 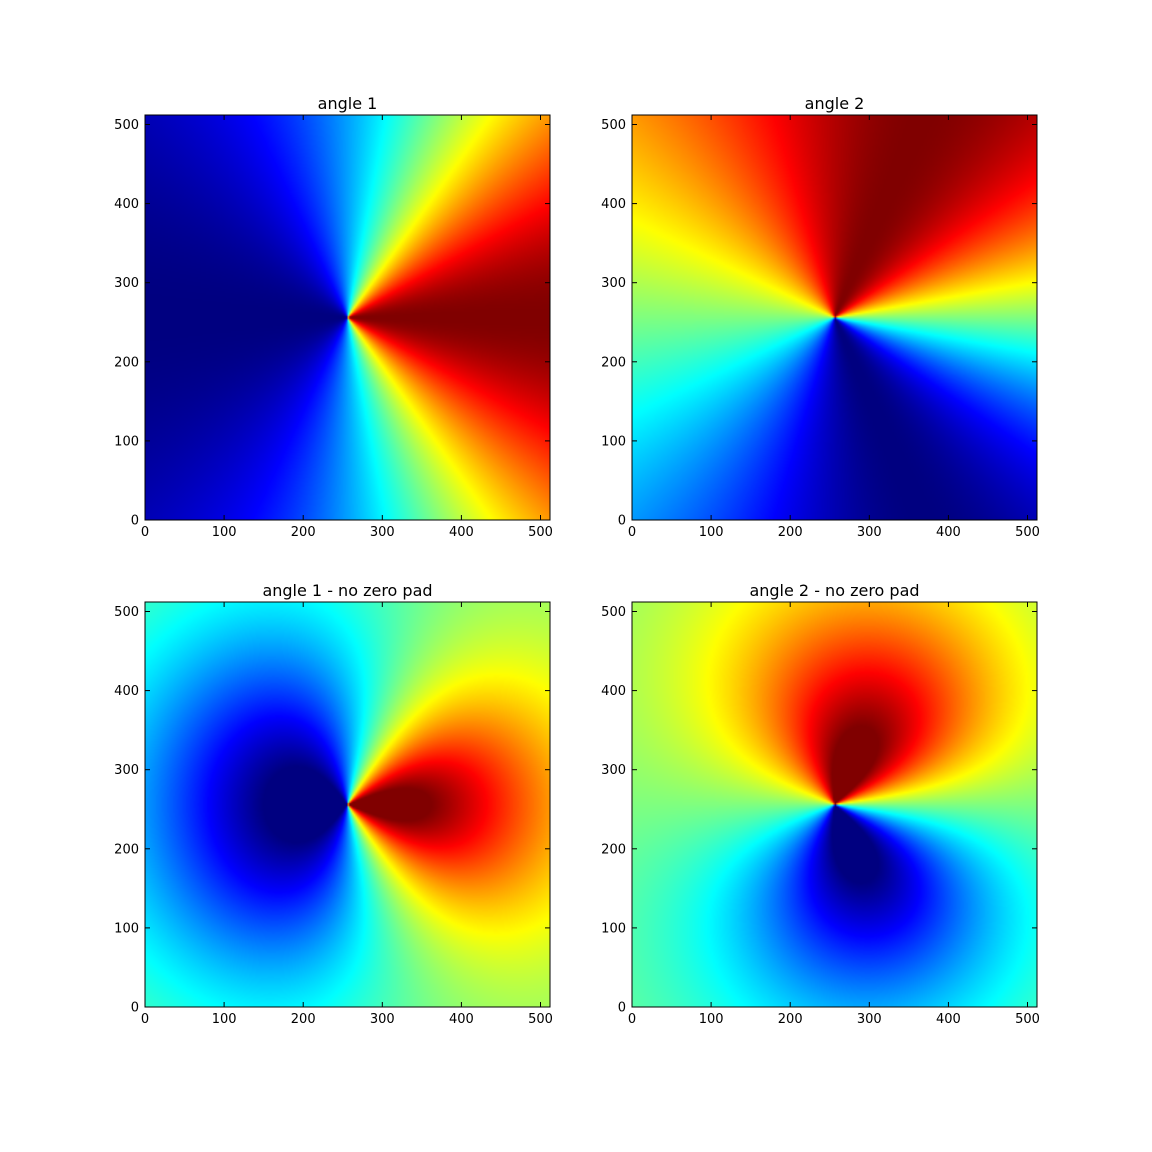 What do you see at coordinates (834, 590) in the screenshot?
I see `subplot-title: angle 2 - no zero pad` at bounding box center [834, 590].